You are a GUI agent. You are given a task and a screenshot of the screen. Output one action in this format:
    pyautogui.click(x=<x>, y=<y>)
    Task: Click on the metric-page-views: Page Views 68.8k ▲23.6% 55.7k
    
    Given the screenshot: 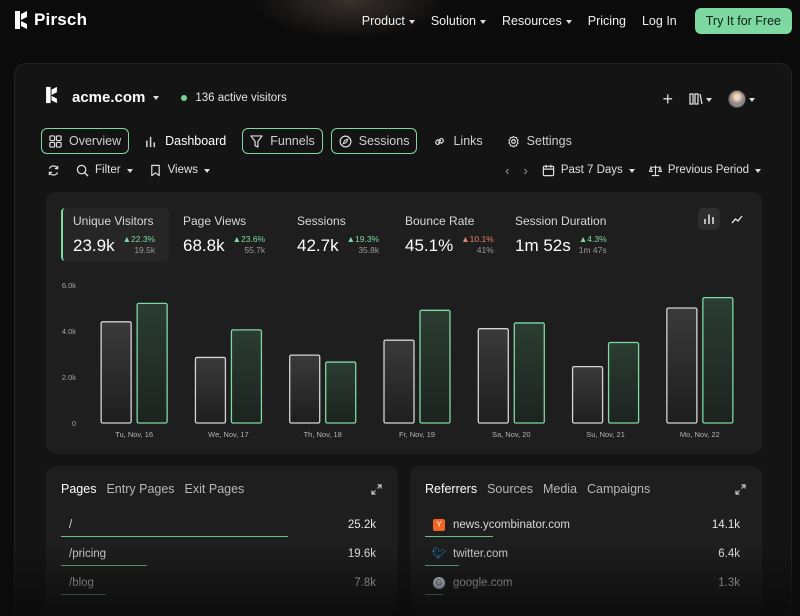 What is the action you would take?
    pyautogui.click(x=230, y=234)
    